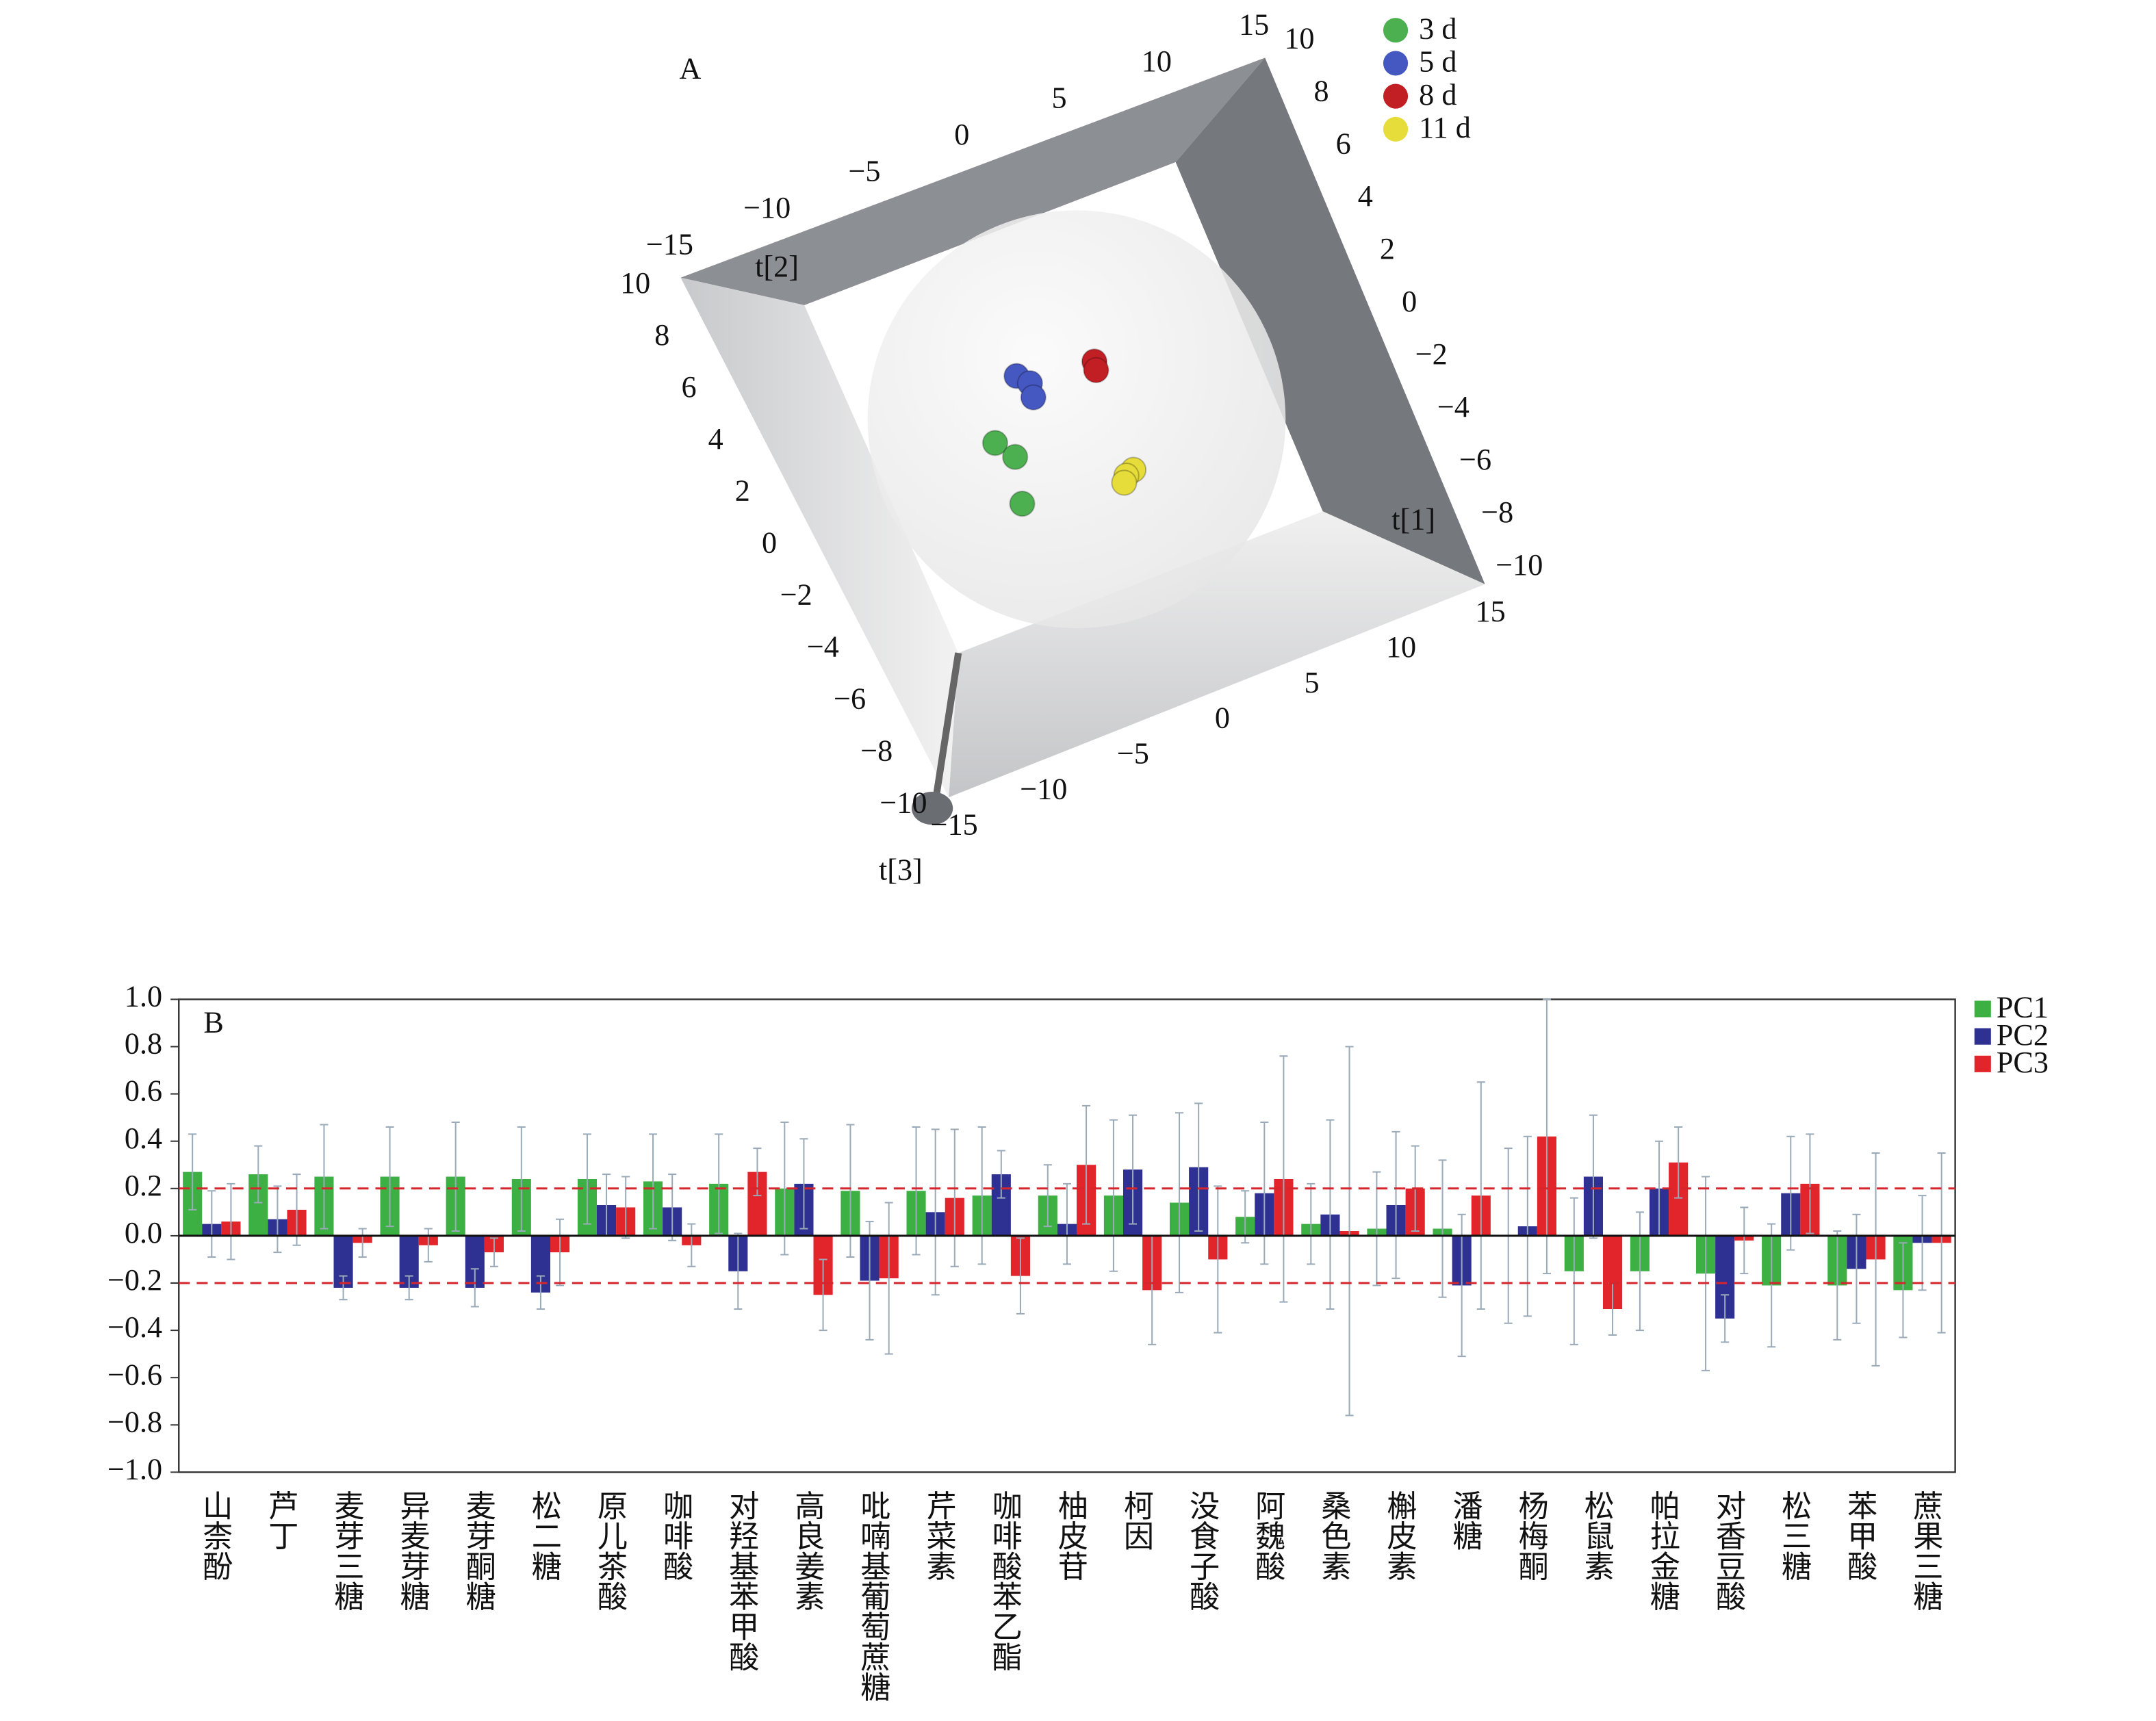 The width and height of the screenshot is (2156, 1721). I want to click on x-tick-label: 槲皮素, so click(1399, 1535).